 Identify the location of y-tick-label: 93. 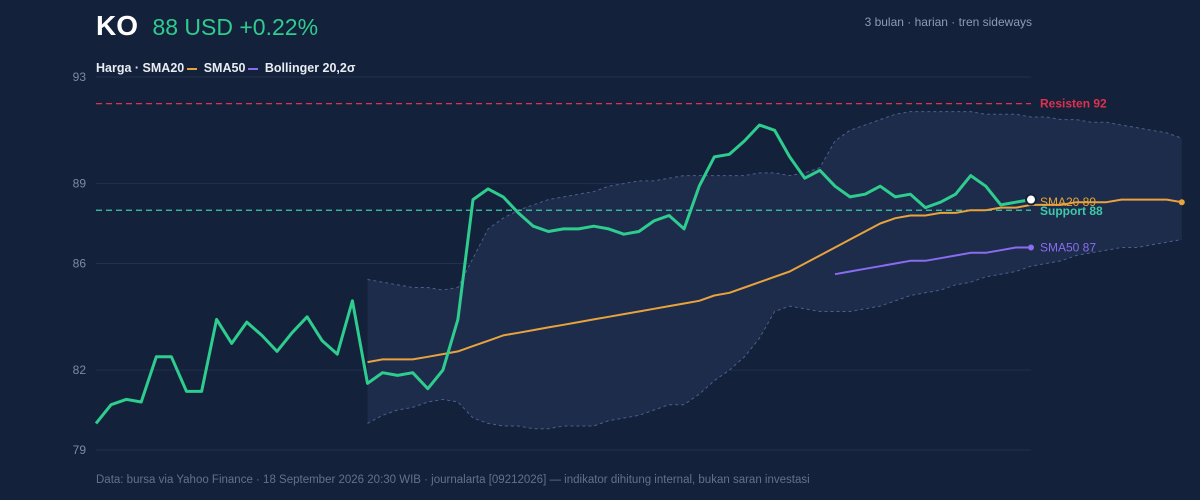
(80, 77).